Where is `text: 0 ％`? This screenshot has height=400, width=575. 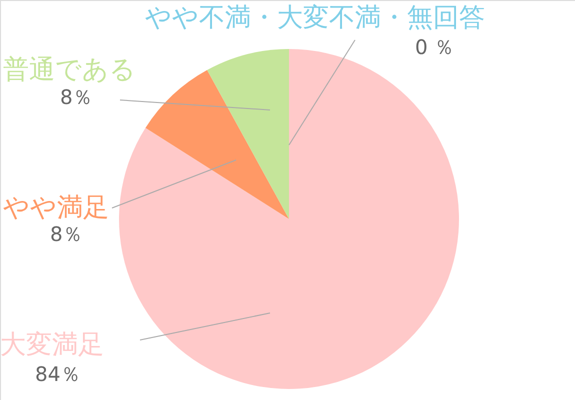
text: 0 ％ is located at coordinates (434, 47).